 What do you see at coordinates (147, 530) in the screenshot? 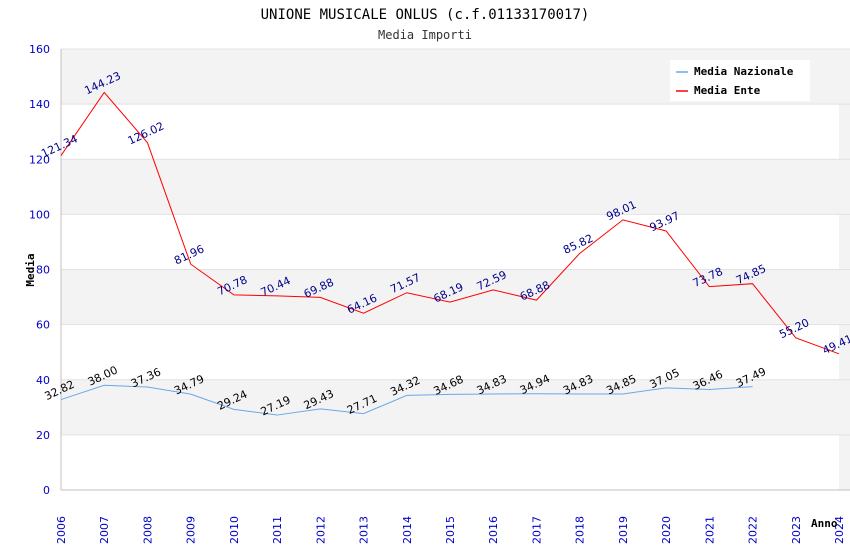
I see `x-tick-label: 2008` at bounding box center [147, 530].